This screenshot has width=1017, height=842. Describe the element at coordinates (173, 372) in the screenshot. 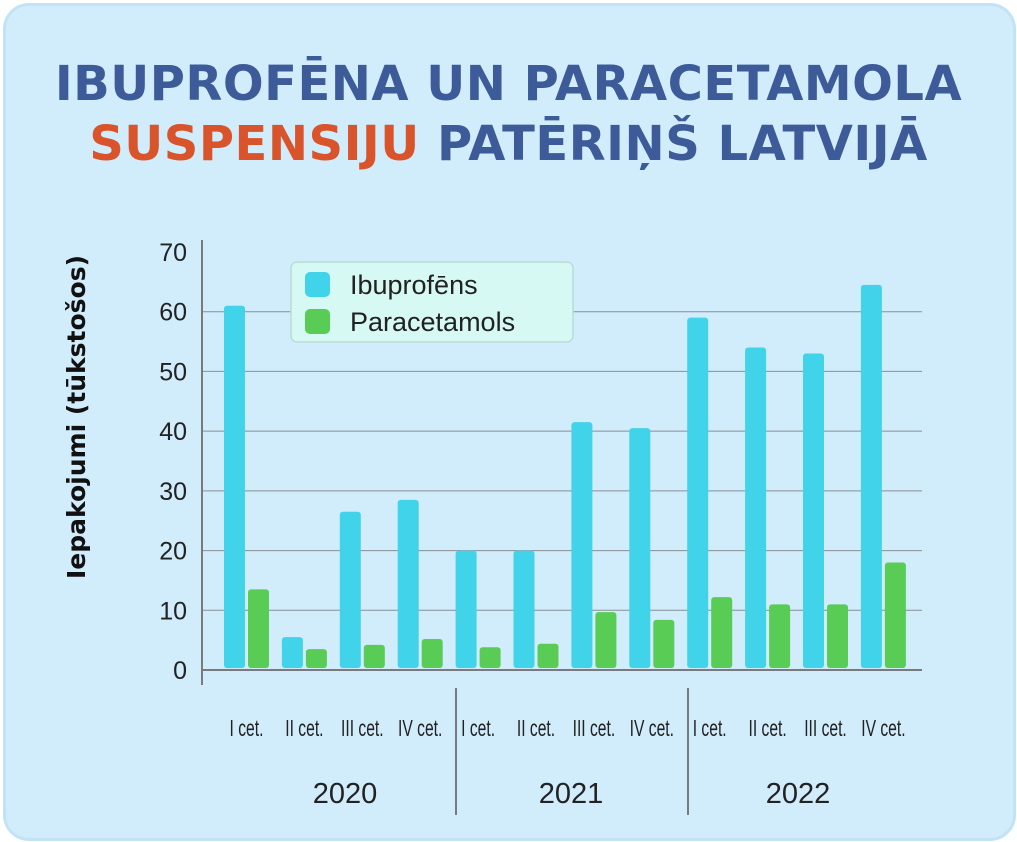

I see `y-tick-label: 50` at that location.